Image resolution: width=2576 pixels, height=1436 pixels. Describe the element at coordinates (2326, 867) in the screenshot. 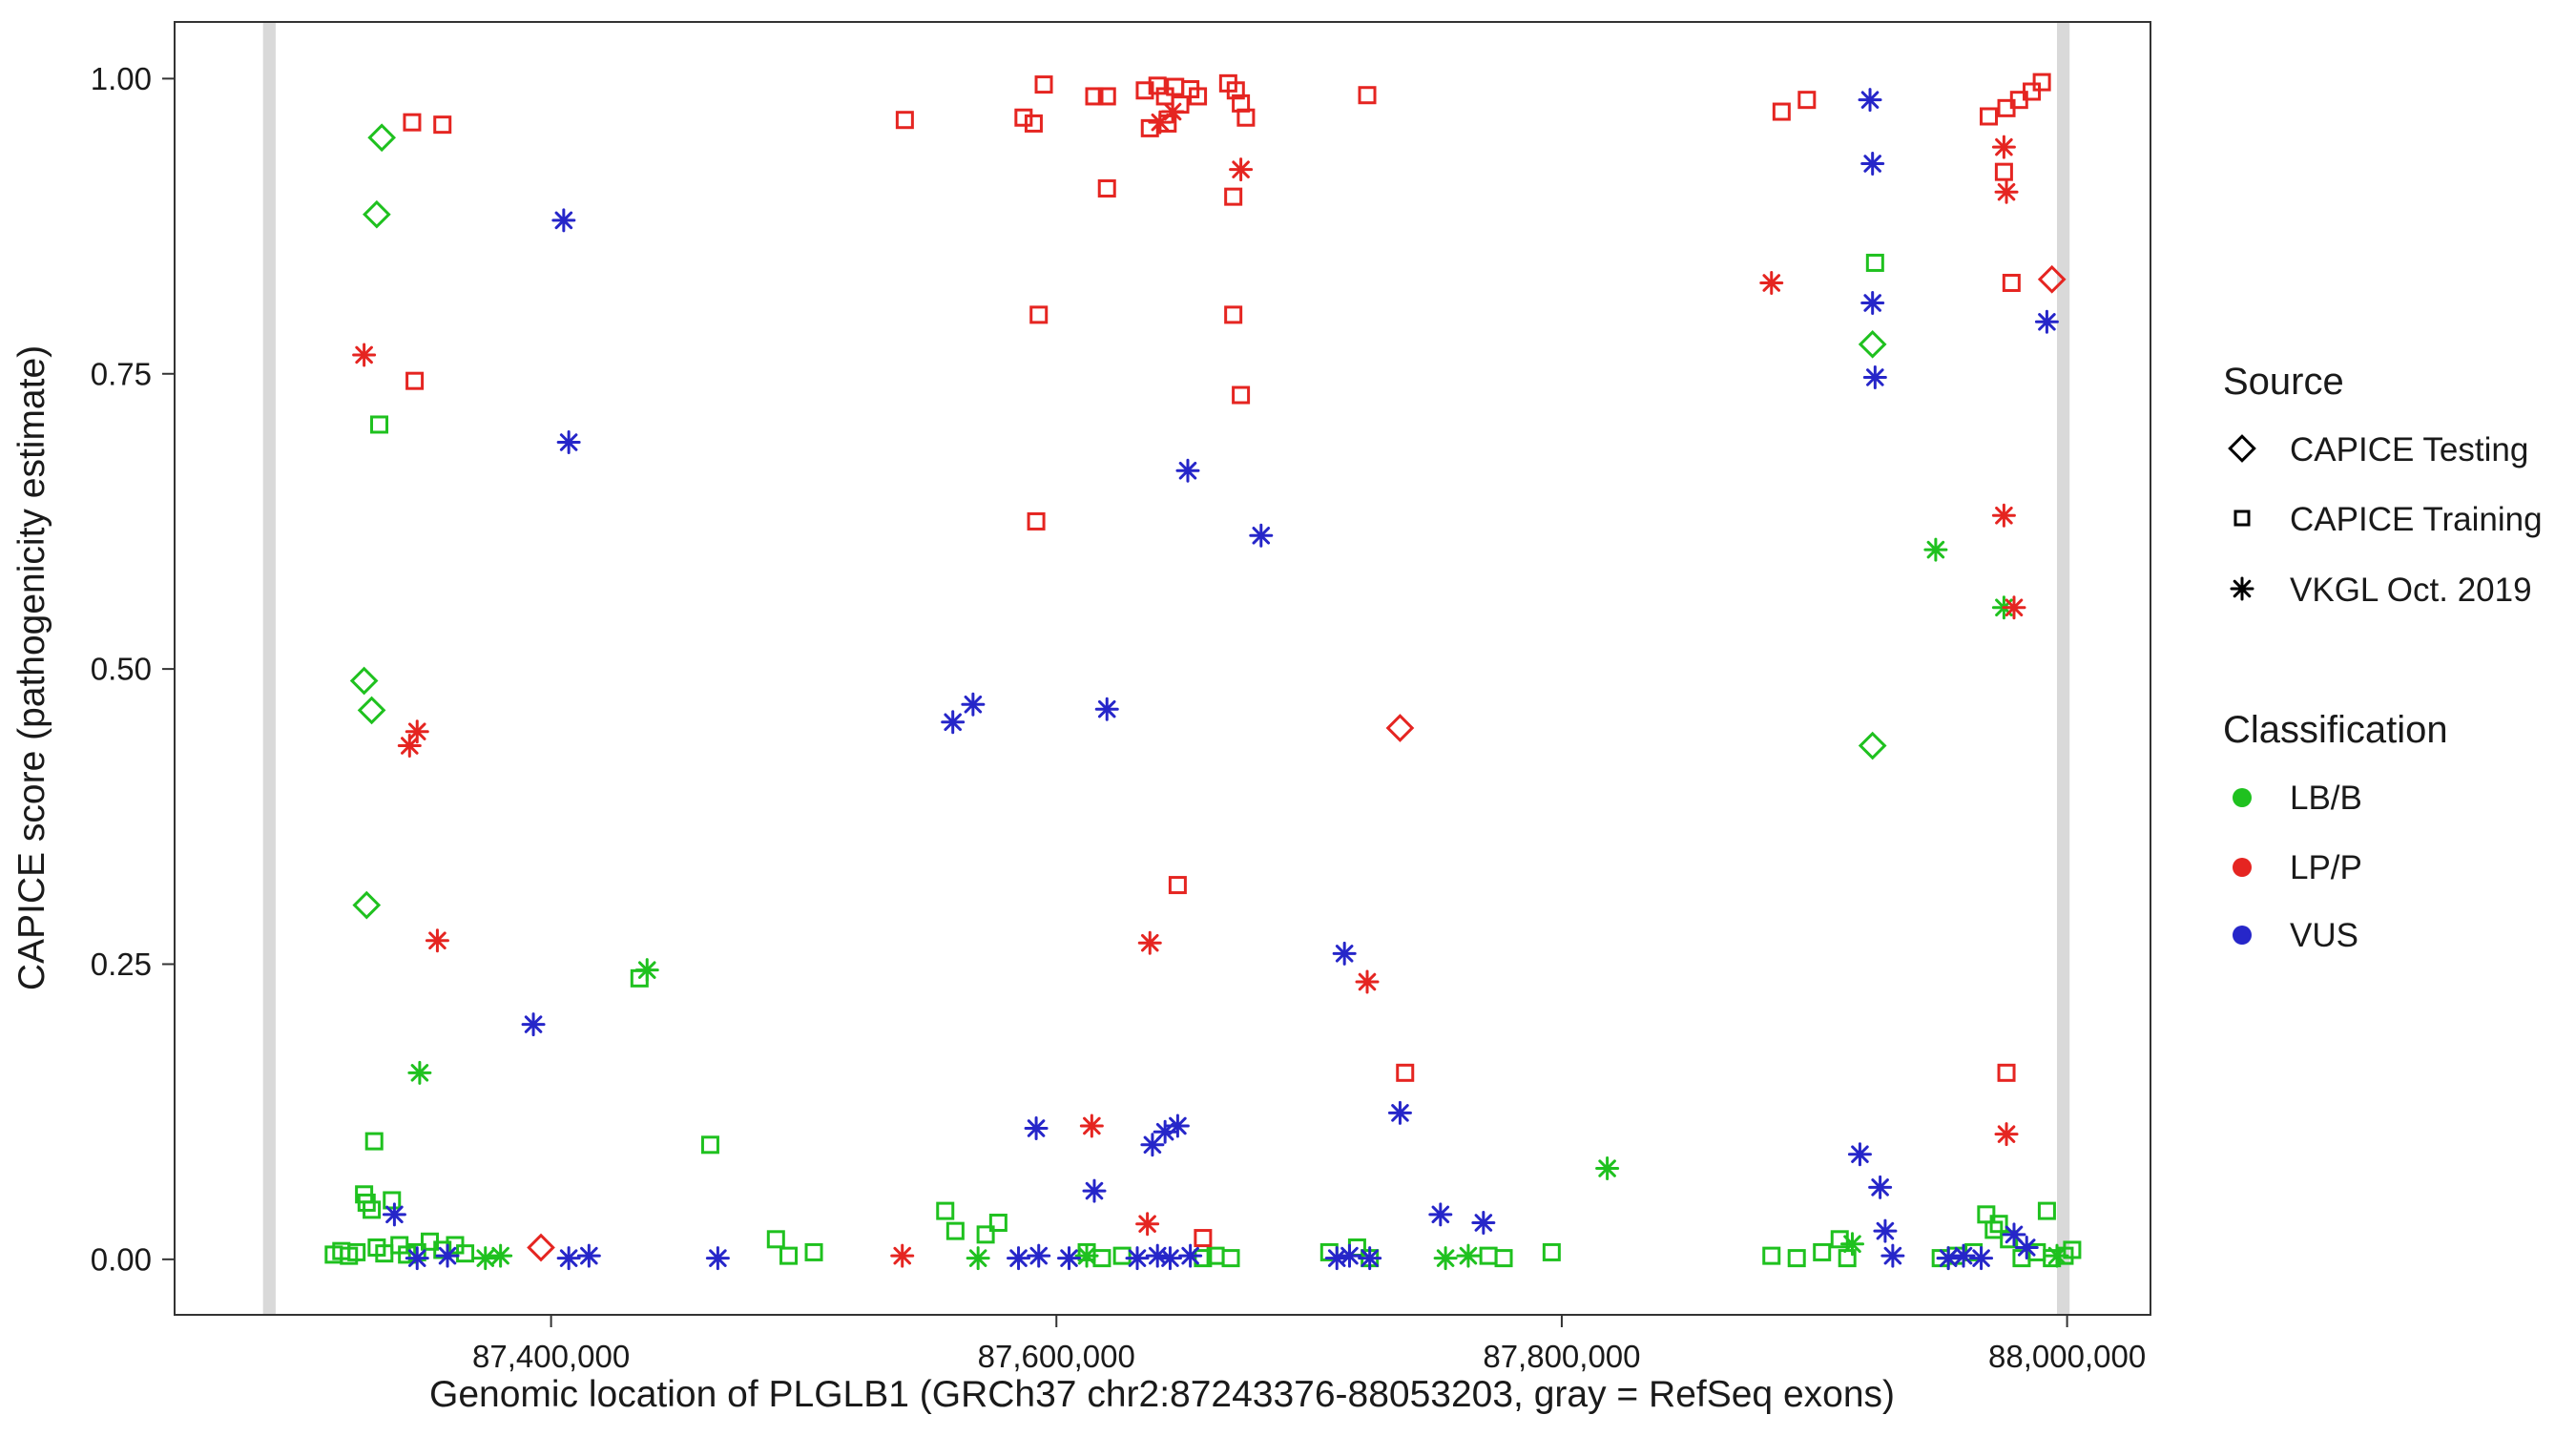

I see `legend-item-lpp: LP/P` at that location.